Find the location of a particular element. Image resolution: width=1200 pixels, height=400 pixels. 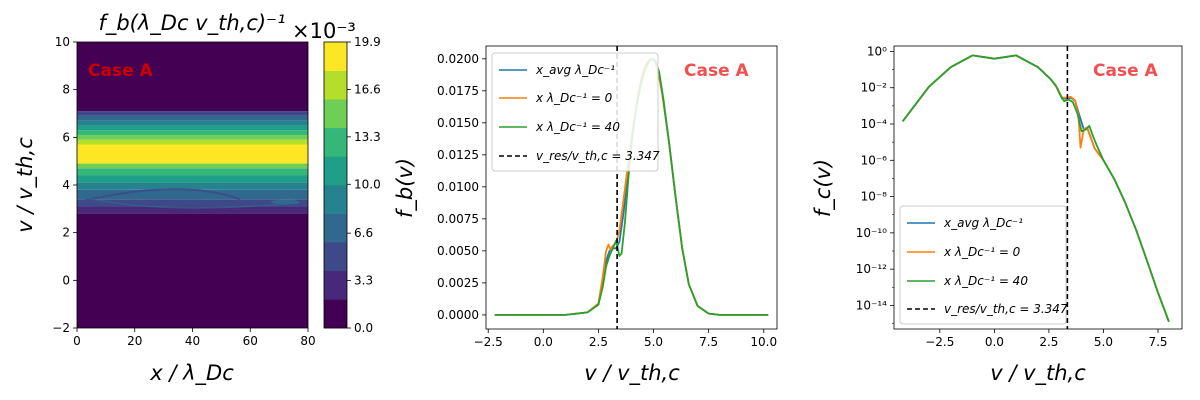

fb-x-tick-label: 0.0 is located at coordinates (543, 342).